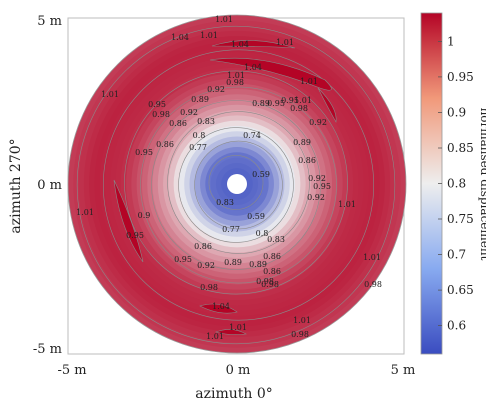 This screenshot has width=486, height=405. What do you see at coordinates (456, 326) in the screenshot?
I see `colorbar-tick-label: 0.6` at bounding box center [456, 326].